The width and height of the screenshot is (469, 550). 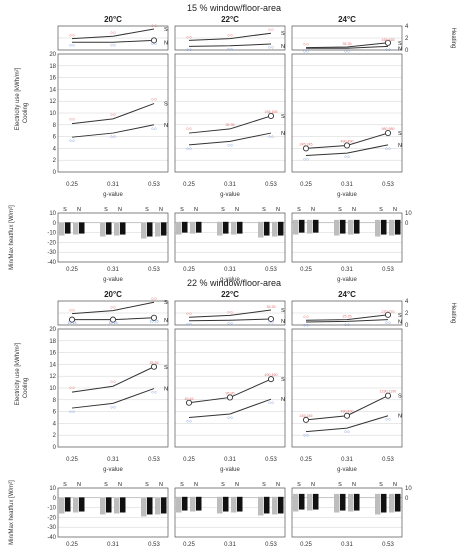 I want to click on heatflux-axis-label: Min/Max heatflux [W/m²], so click(x=12, y=512).